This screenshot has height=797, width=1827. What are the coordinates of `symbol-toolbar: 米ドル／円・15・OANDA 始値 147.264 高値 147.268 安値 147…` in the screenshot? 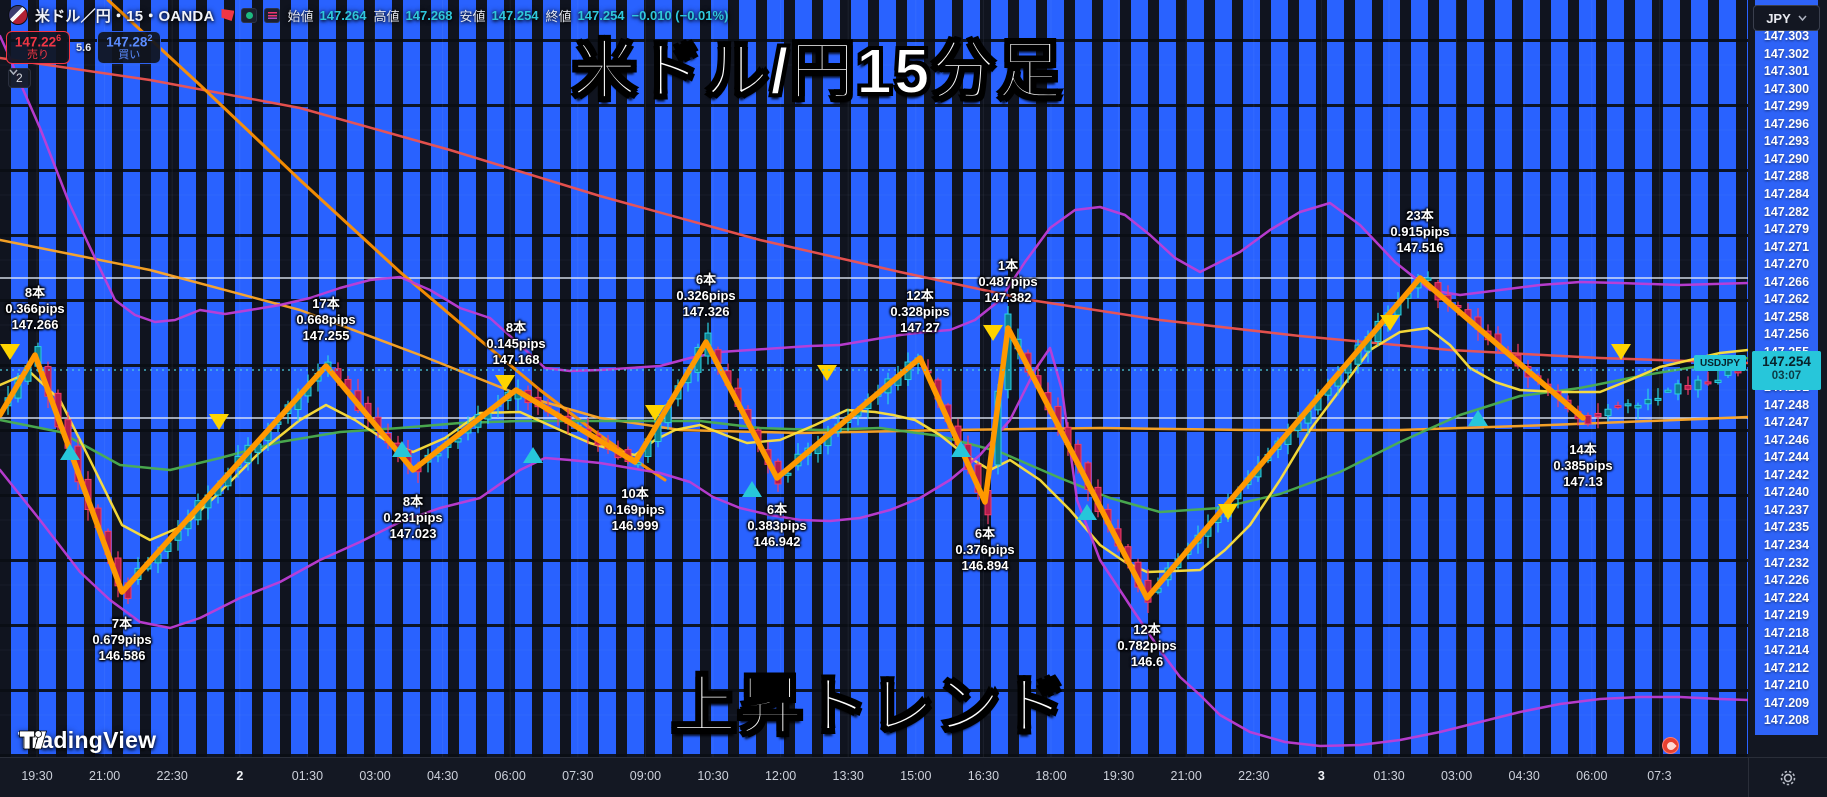 It's located at (368, 15).